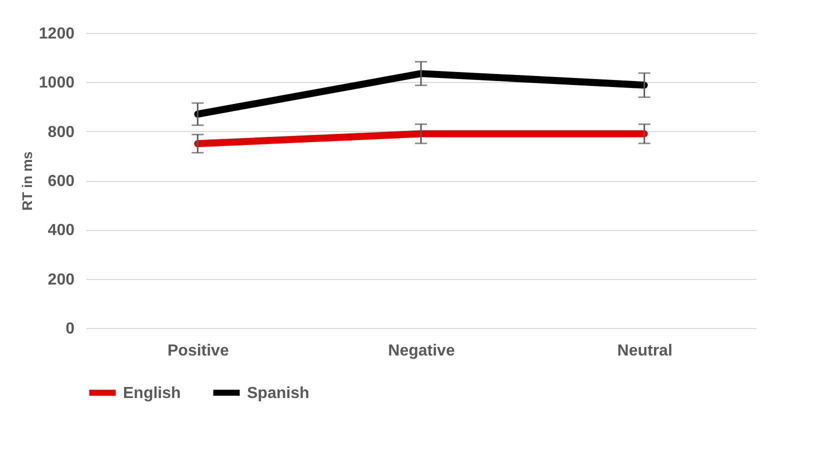 This screenshot has height=450, width=837. What do you see at coordinates (61, 231) in the screenshot?
I see `y-tick-label: 400` at bounding box center [61, 231].